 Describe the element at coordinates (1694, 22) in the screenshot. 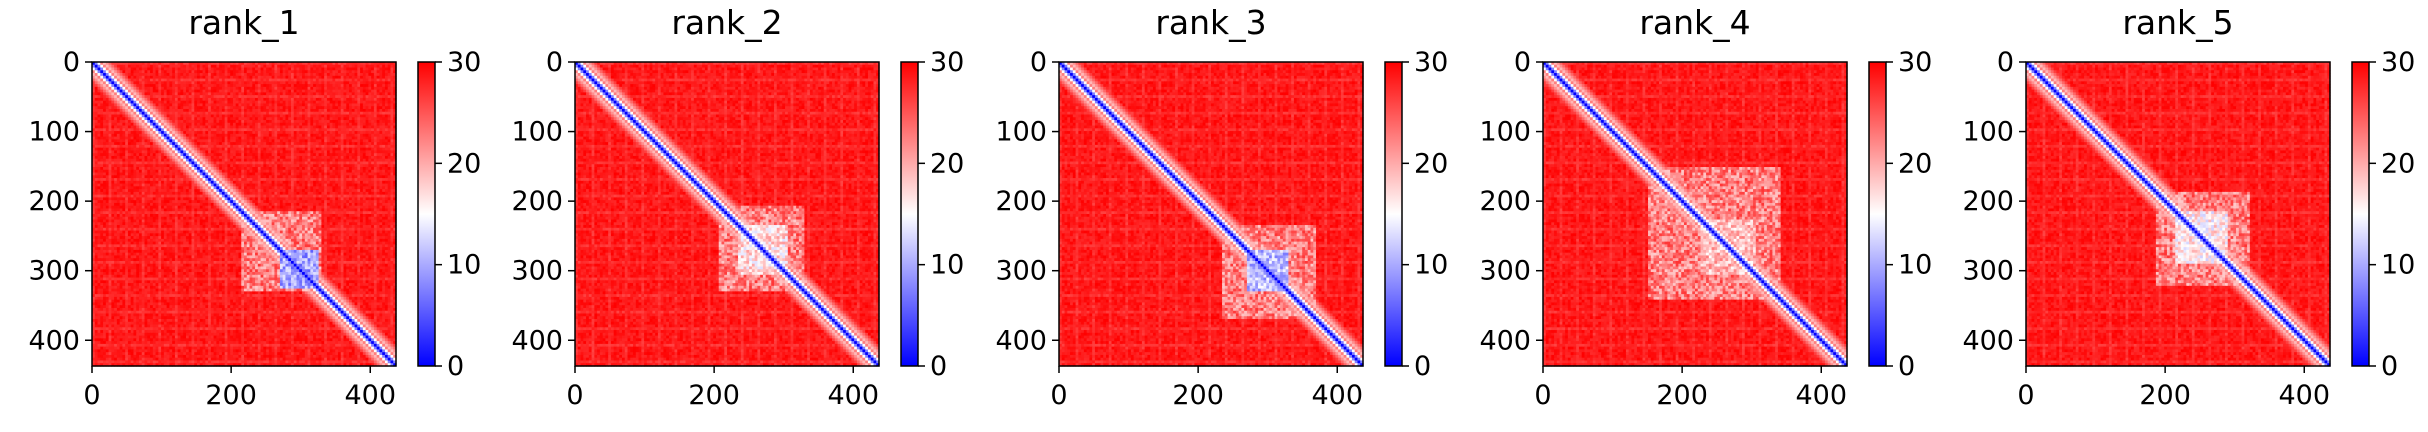

I see `chart-title: rank_4` at that location.